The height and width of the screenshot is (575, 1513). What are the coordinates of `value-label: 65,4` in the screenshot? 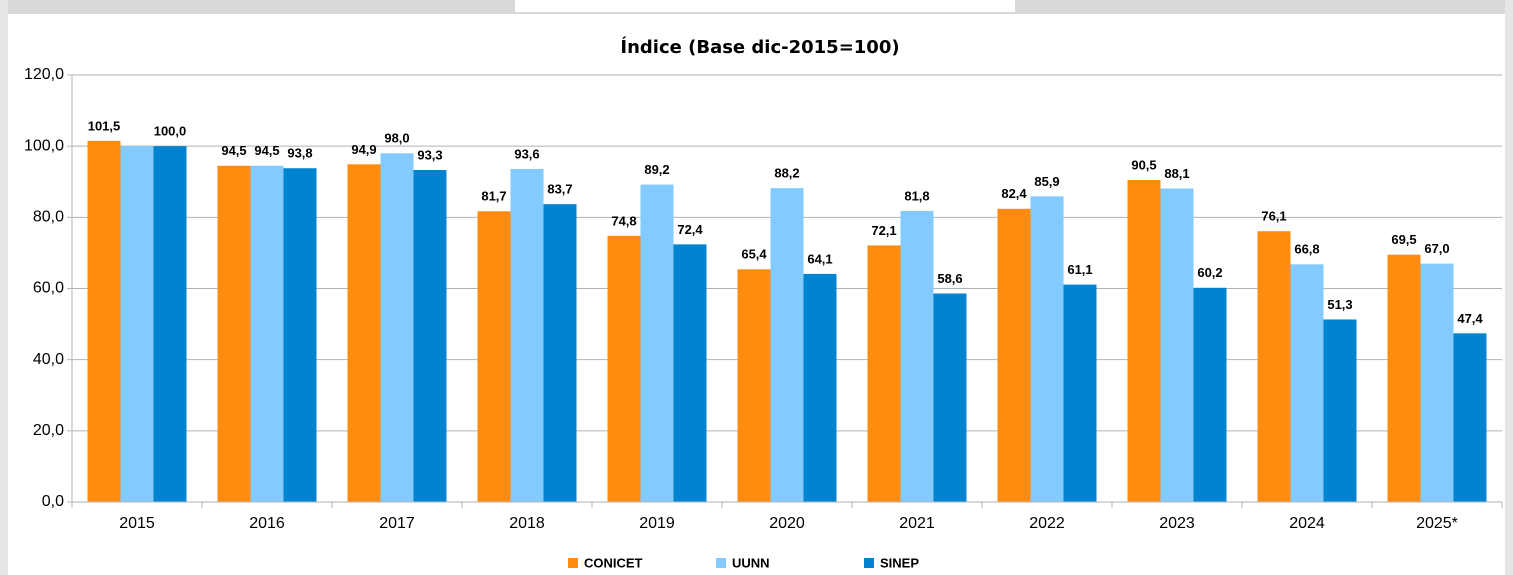 It's located at (754, 254).